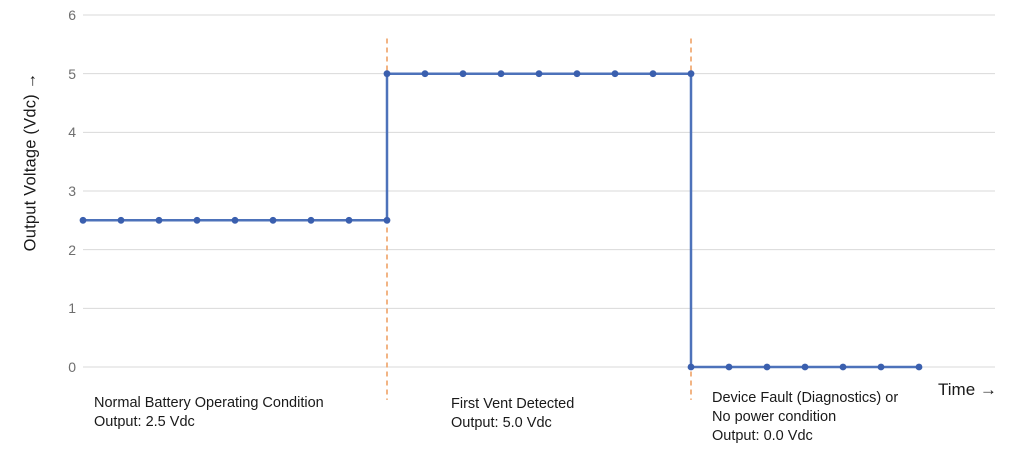 The height and width of the screenshot is (452, 1034). What do you see at coordinates (72, 249) in the screenshot?
I see `y-tick-label-2: 2` at bounding box center [72, 249].